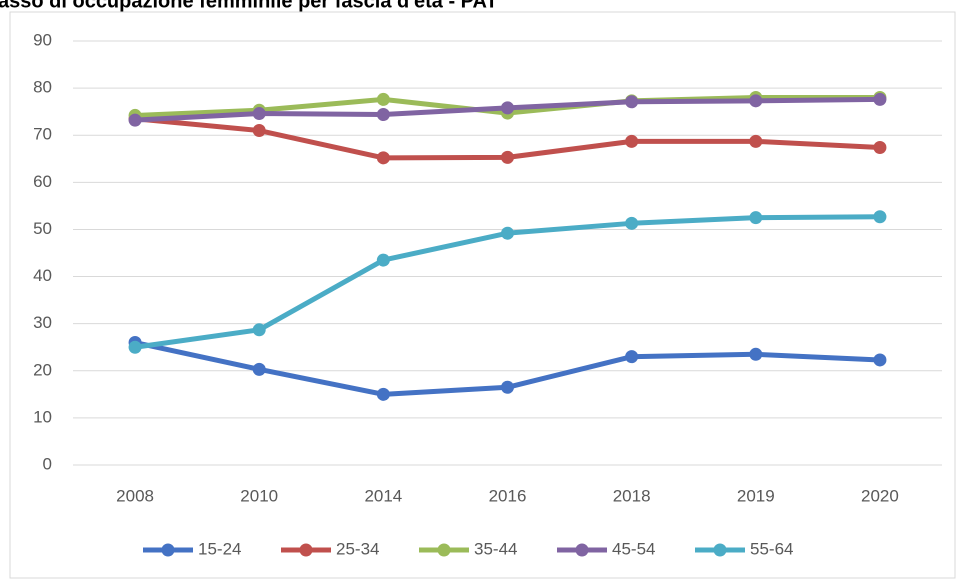 This screenshot has height=584, width=956. What do you see at coordinates (880, 495) in the screenshot?
I see `x-tick-label: 2020` at bounding box center [880, 495].